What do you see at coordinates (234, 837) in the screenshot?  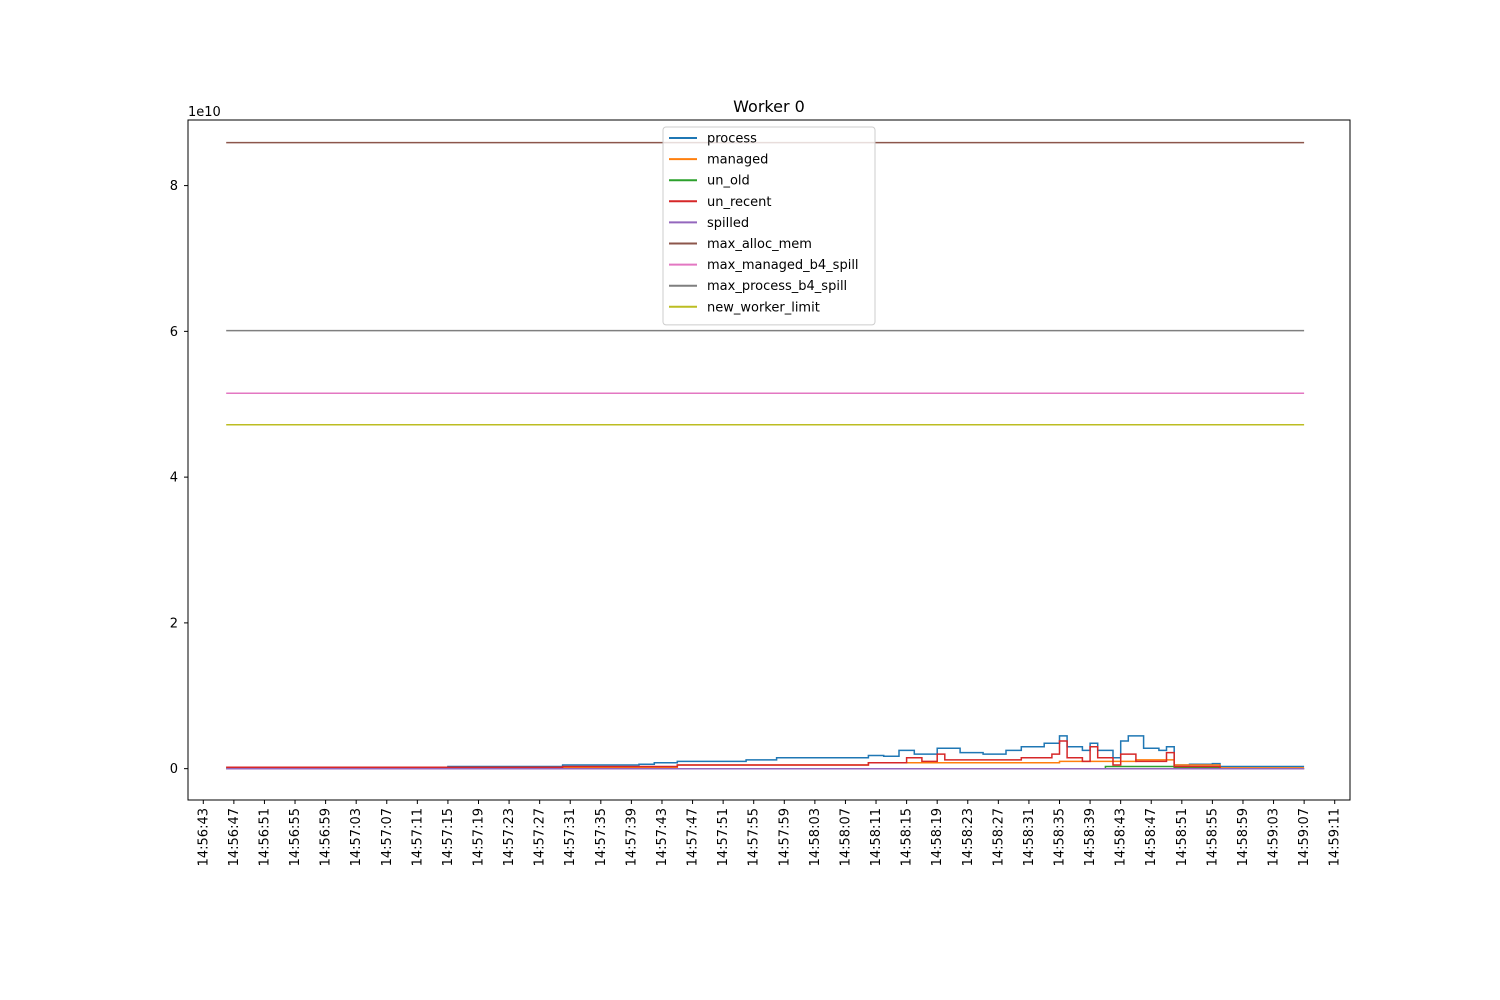 I see `x-tick-label: 14:56:47` at bounding box center [234, 837].